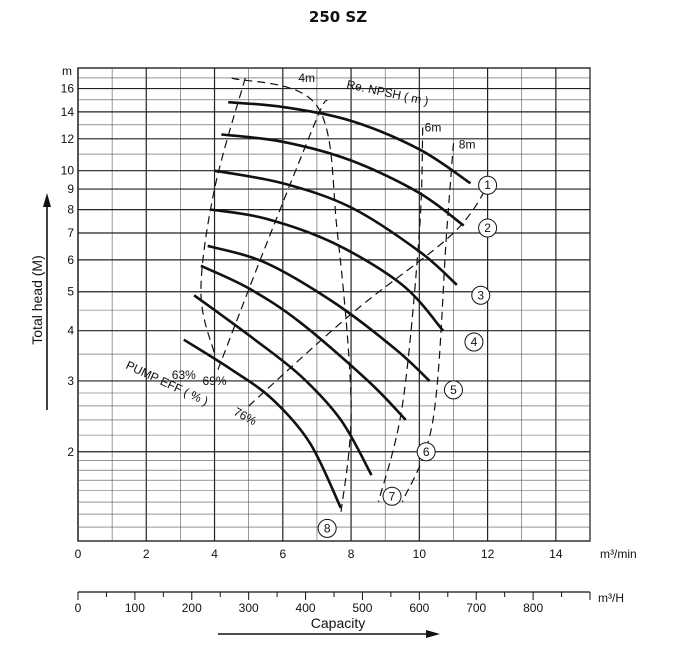 Image resolution: width=675 pixels, height=651 pixels. Describe the element at coordinates (428, 323) in the screenshot. I see `npsh-line-8m` at that location.